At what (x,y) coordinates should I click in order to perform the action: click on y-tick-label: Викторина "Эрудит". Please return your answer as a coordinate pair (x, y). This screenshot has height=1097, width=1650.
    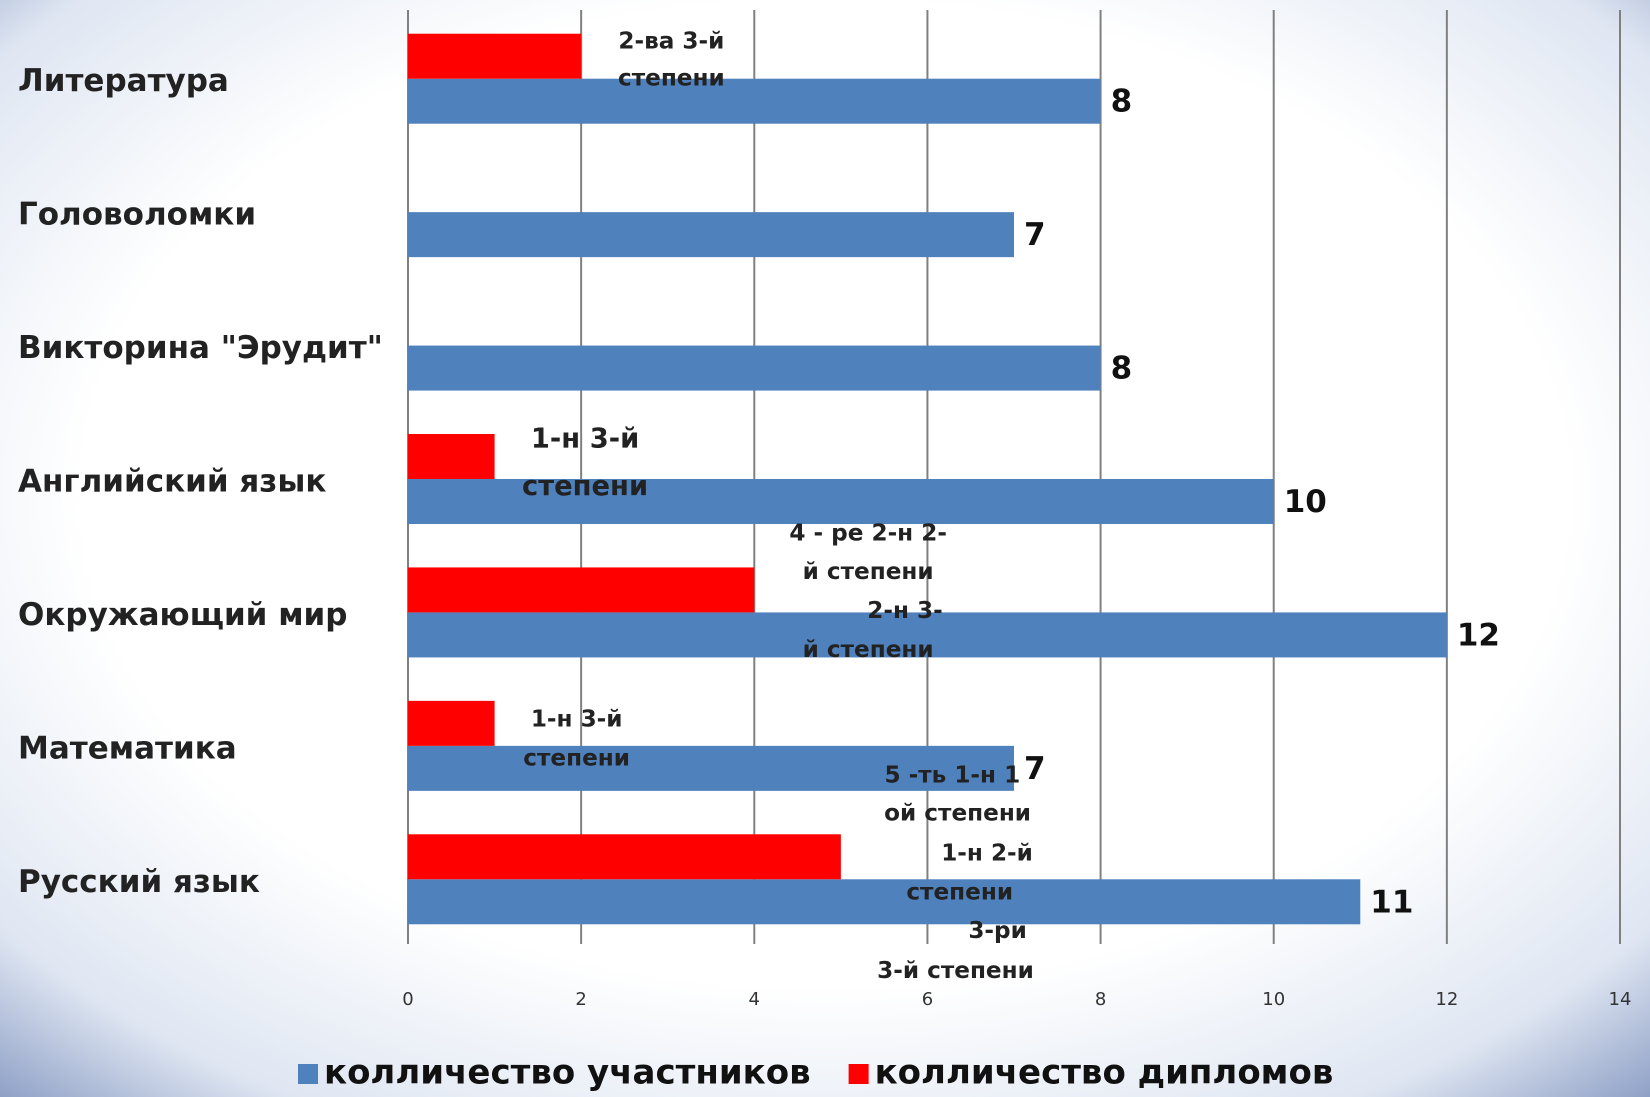
    Looking at the image, I should click on (200, 348).